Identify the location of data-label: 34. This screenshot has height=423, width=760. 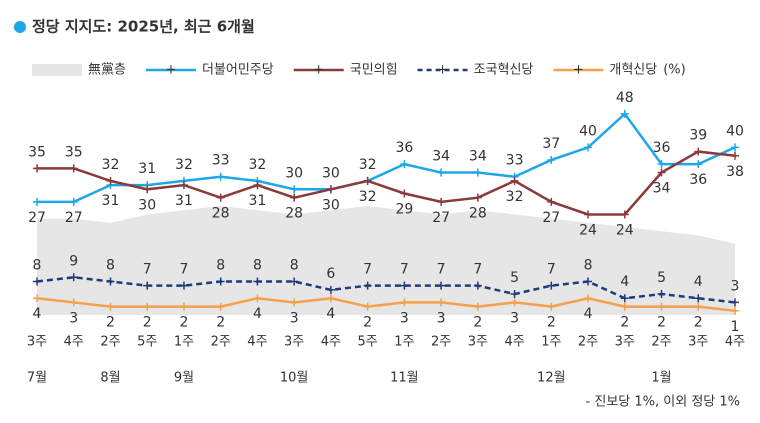
(478, 157).